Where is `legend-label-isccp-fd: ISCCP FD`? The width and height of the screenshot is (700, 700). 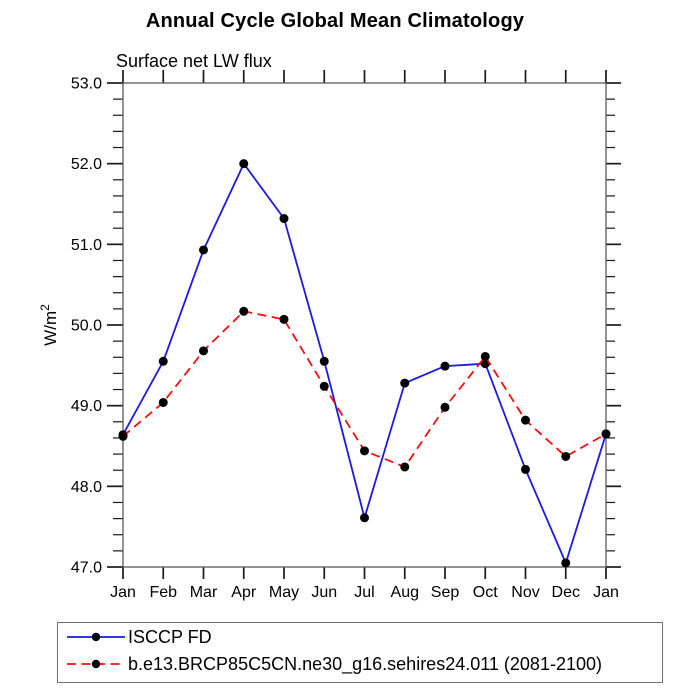
legend-label-isccp-fd: ISCCP FD is located at coordinates (170, 636).